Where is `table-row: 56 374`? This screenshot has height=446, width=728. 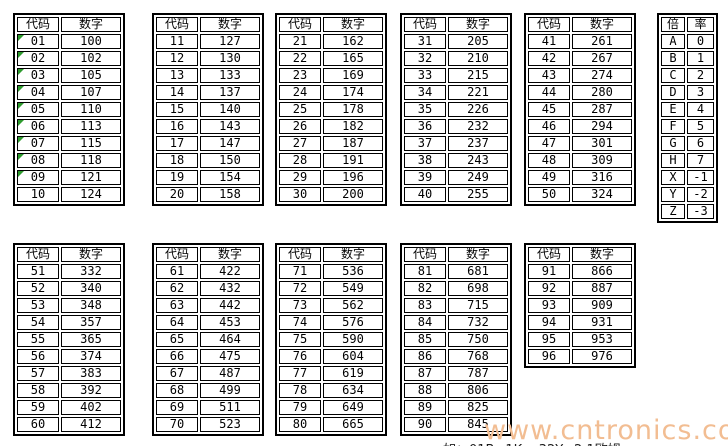 table-row: 56 374 is located at coordinates (69, 356).